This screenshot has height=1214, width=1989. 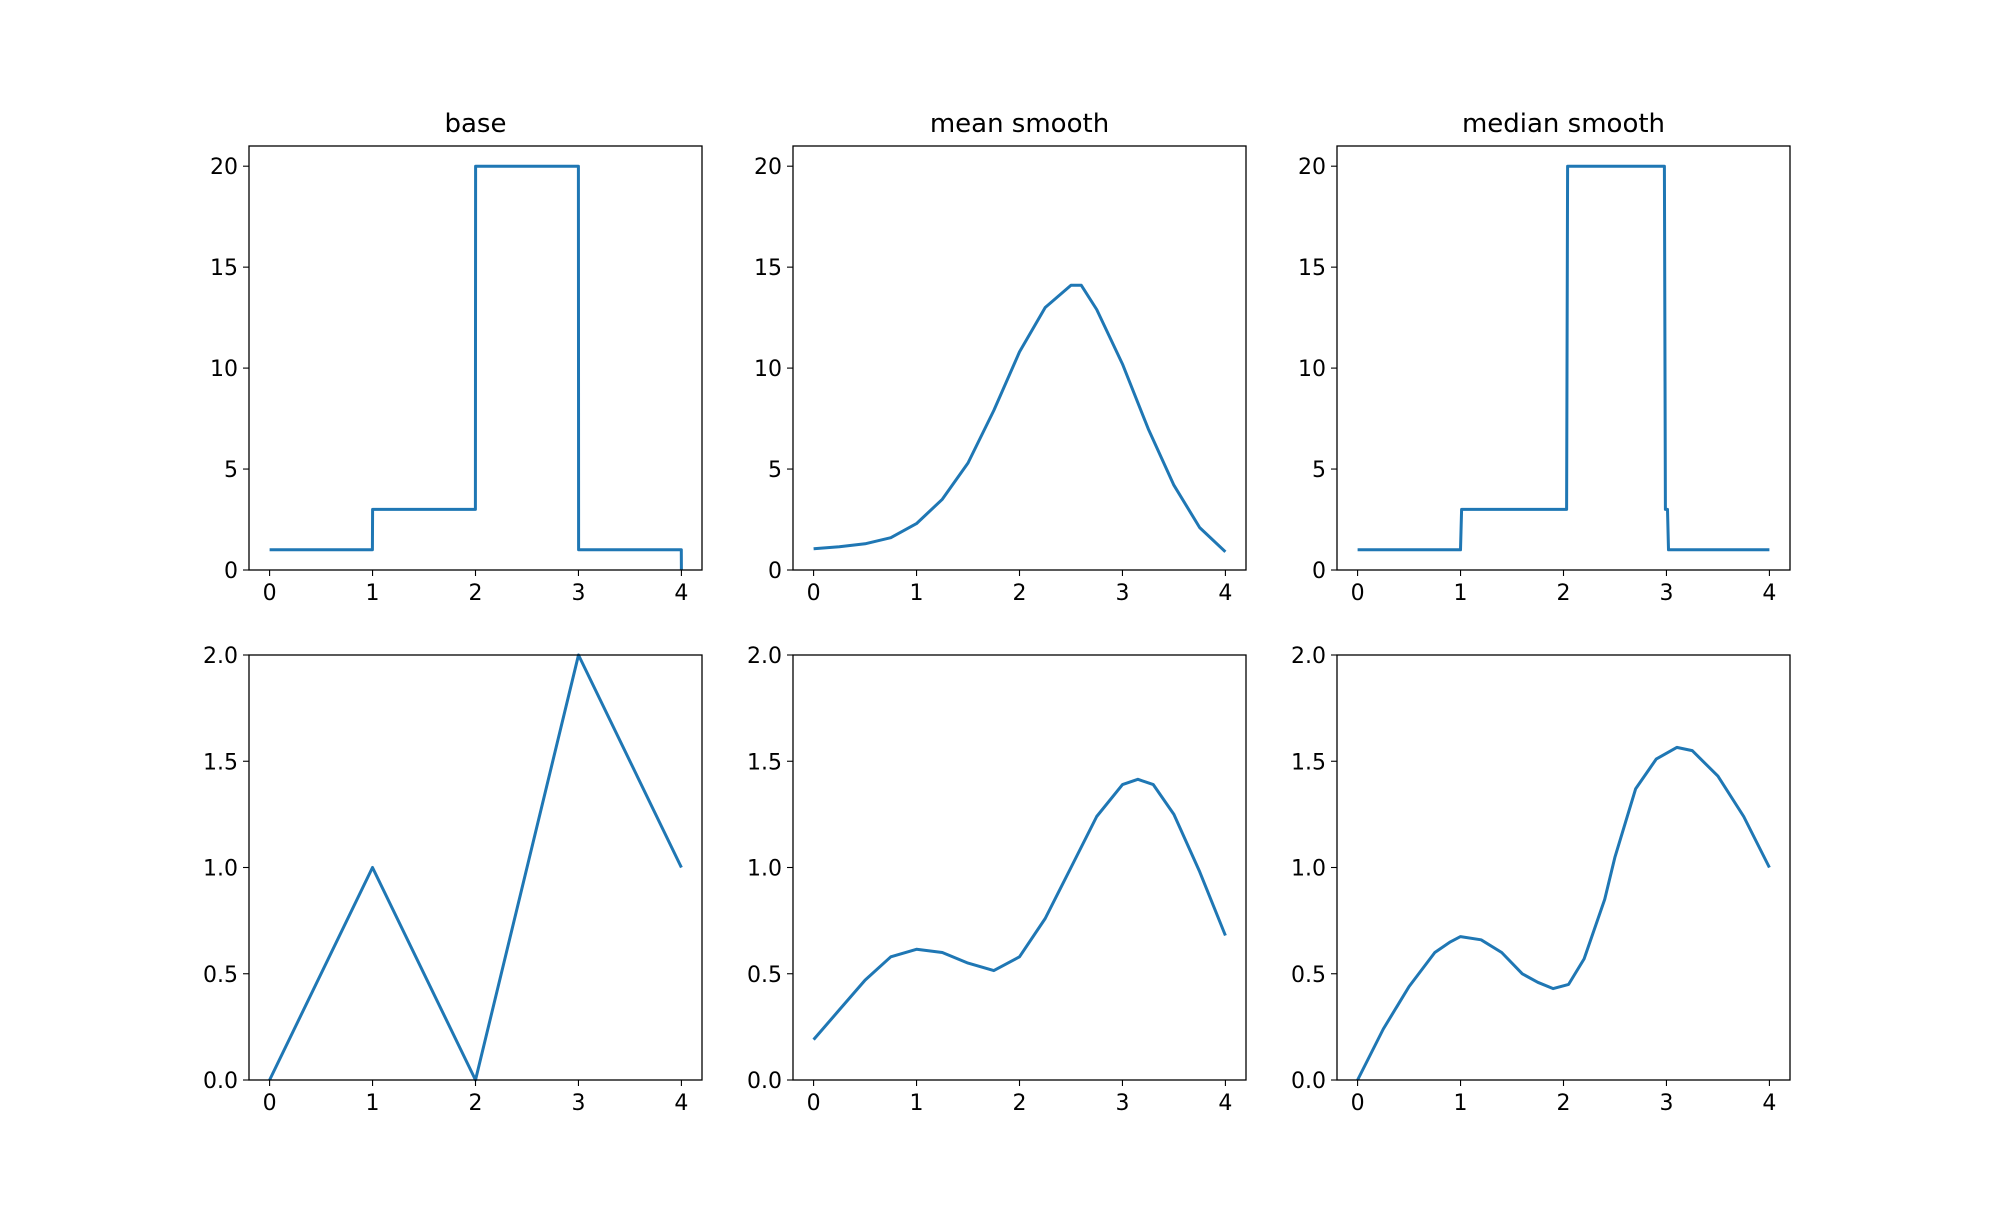 I want to click on subplot-0: 0 1 2 3 4 0 5 10 15 20 base, so click(x=456, y=357).